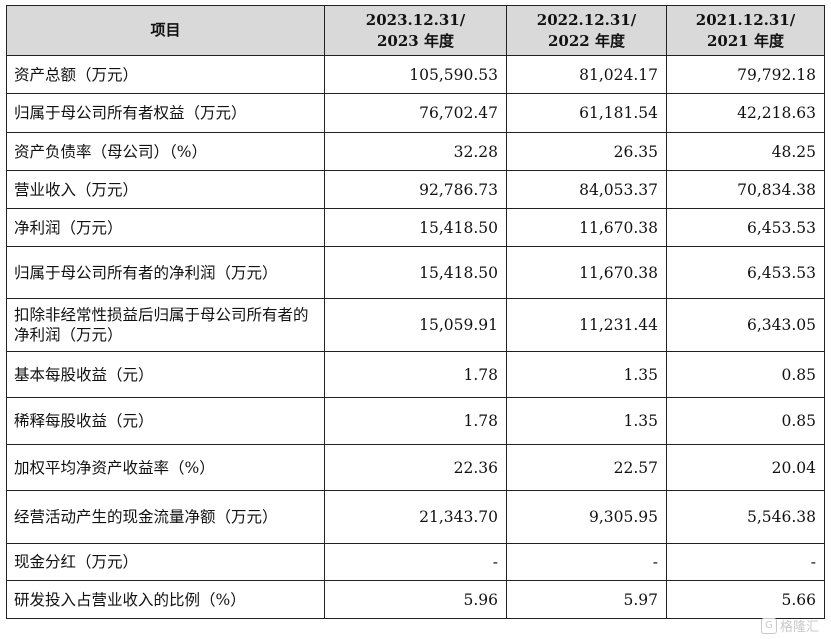 The width and height of the screenshot is (831, 639). I want to click on header-2023: 2023.12.31/2023 年度, so click(415, 30).